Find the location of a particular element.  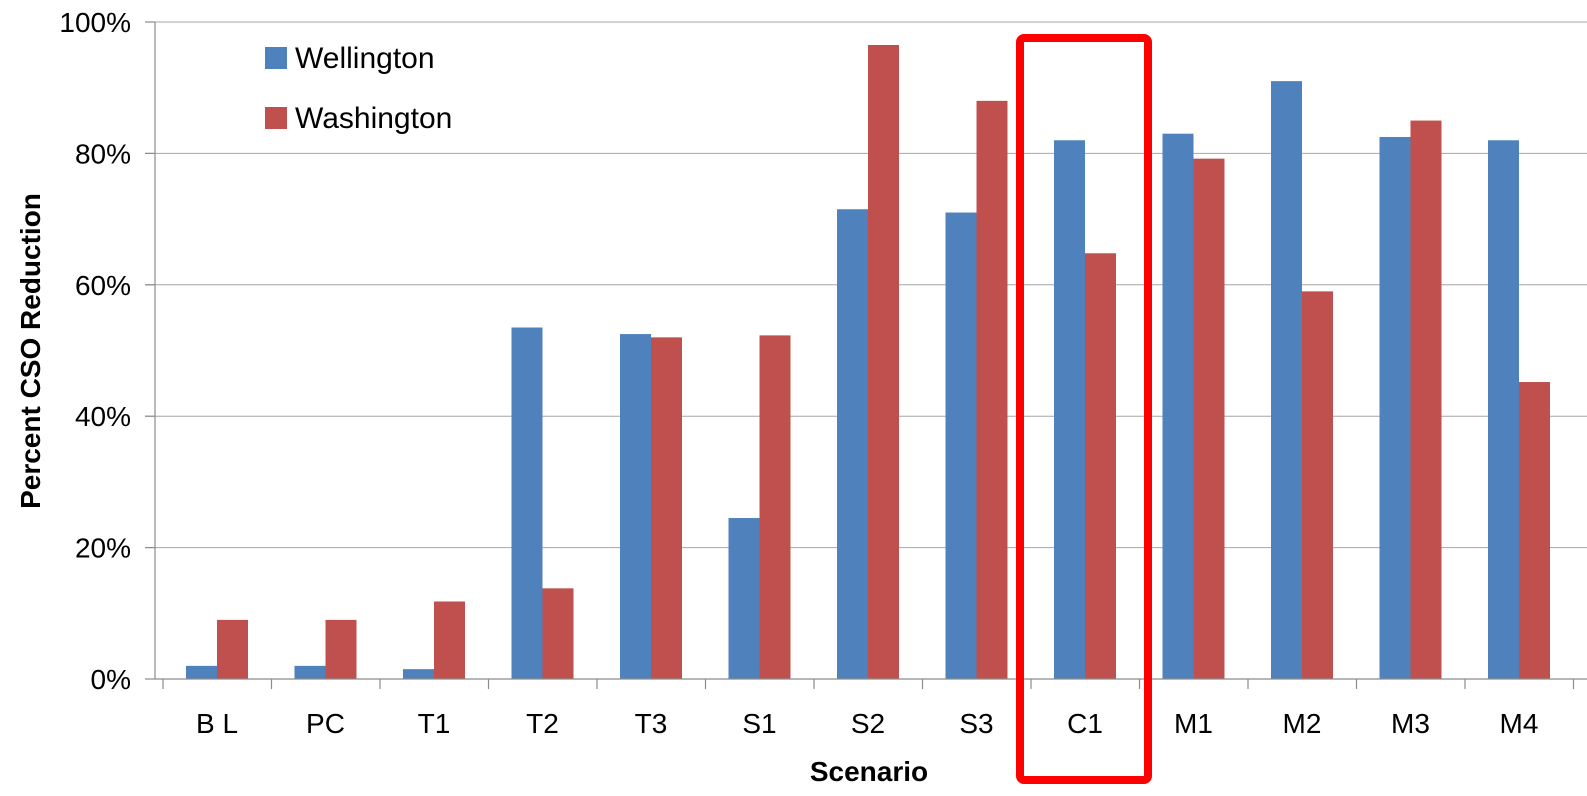

bar-washington-s3 is located at coordinates (992, 390).